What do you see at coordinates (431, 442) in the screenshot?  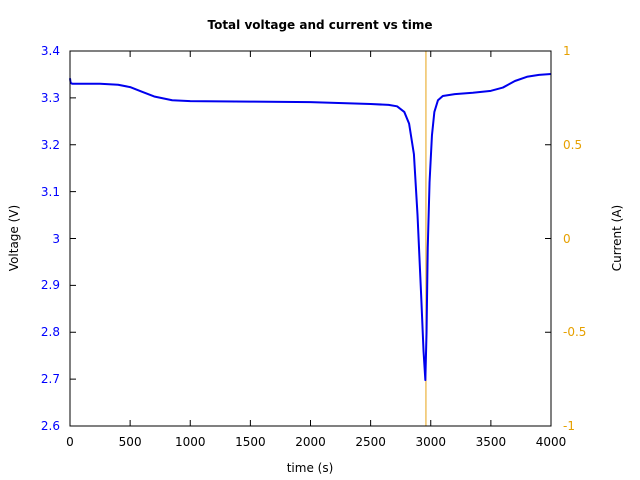 I see `x-tick-label: 3000` at bounding box center [431, 442].